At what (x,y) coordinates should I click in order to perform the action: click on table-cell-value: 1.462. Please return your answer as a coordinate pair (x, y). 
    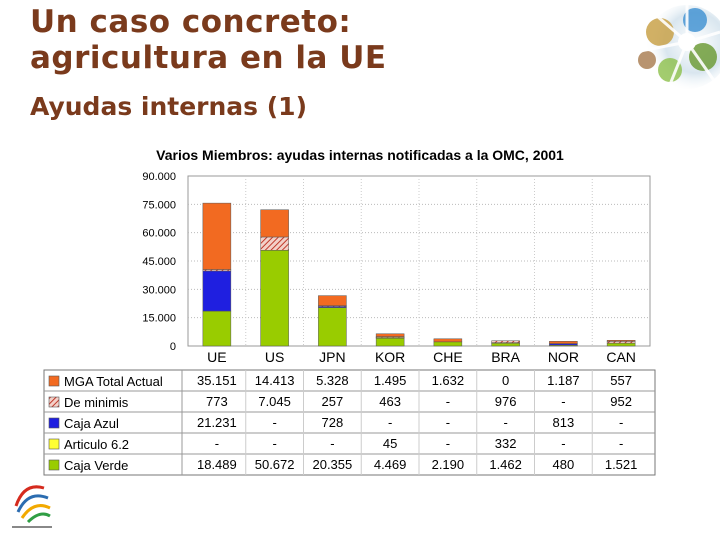
    Looking at the image, I should click on (505, 464).